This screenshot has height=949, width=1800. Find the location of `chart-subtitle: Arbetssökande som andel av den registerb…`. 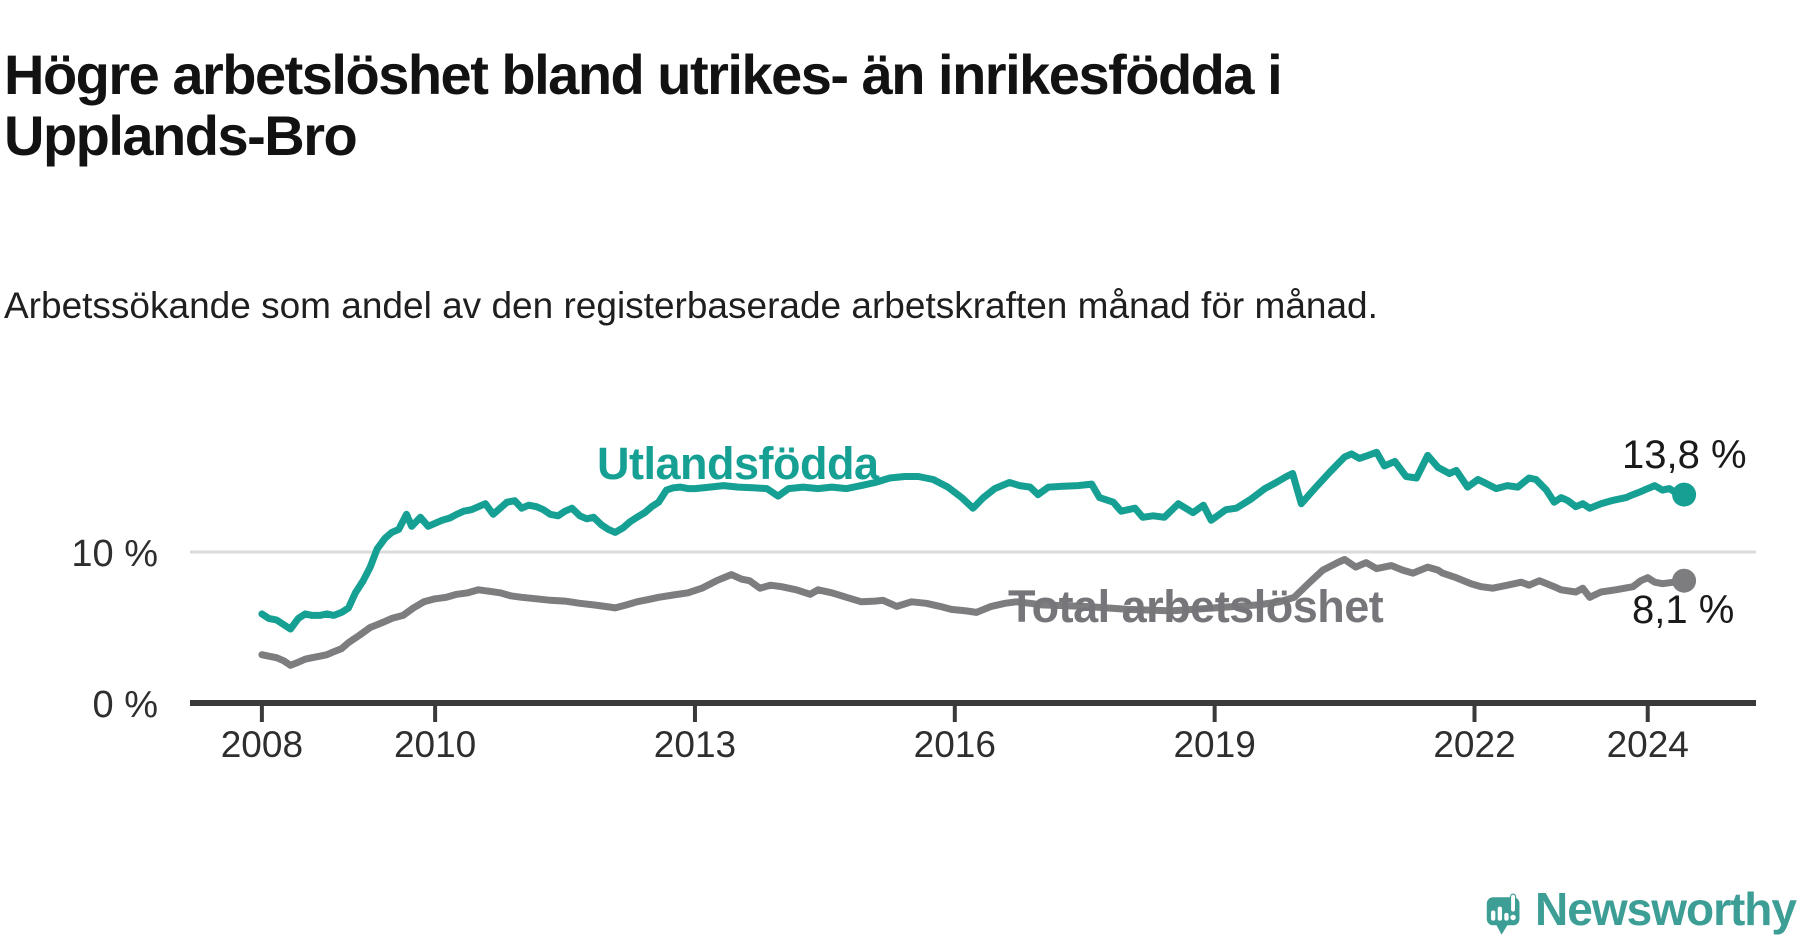

chart-subtitle: Arbetssökande som andel av den registerb… is located at coordinates (691, 305).